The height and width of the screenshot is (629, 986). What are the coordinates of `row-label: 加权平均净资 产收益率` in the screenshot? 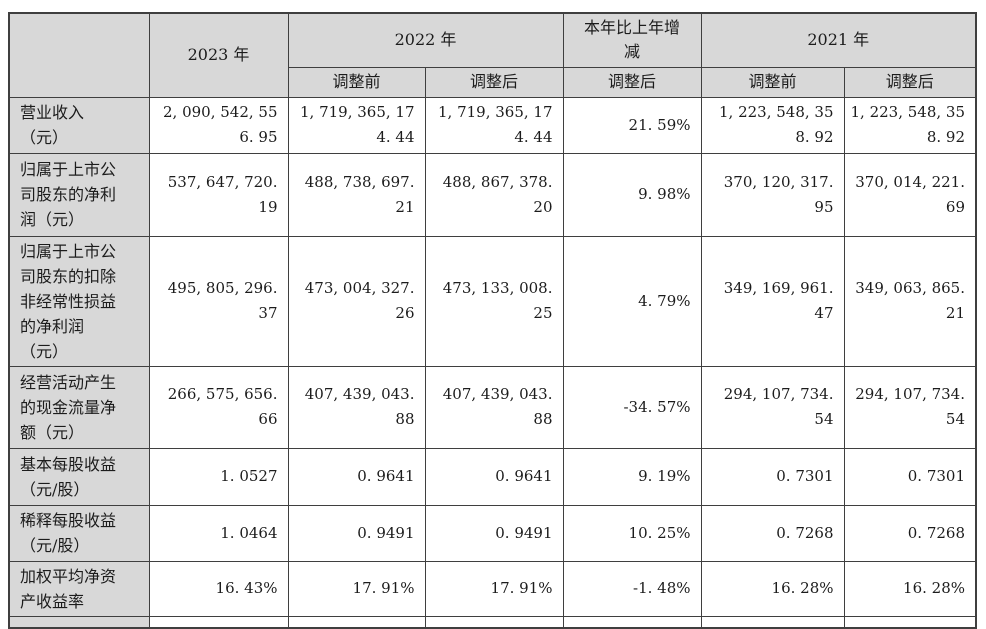 It's located at (79, 588).